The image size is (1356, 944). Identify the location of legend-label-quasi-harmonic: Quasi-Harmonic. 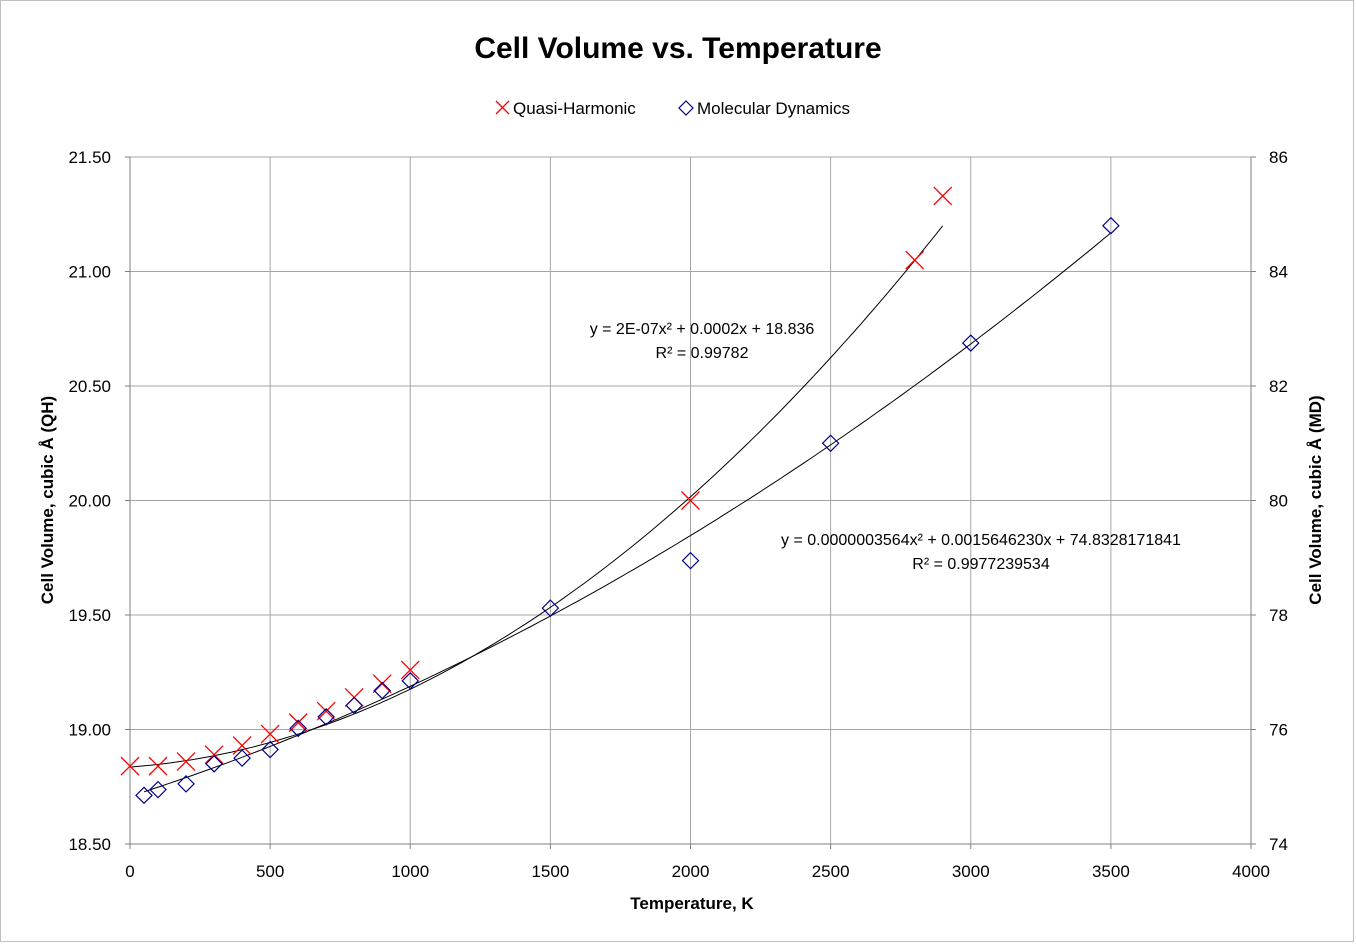
(574, 108).